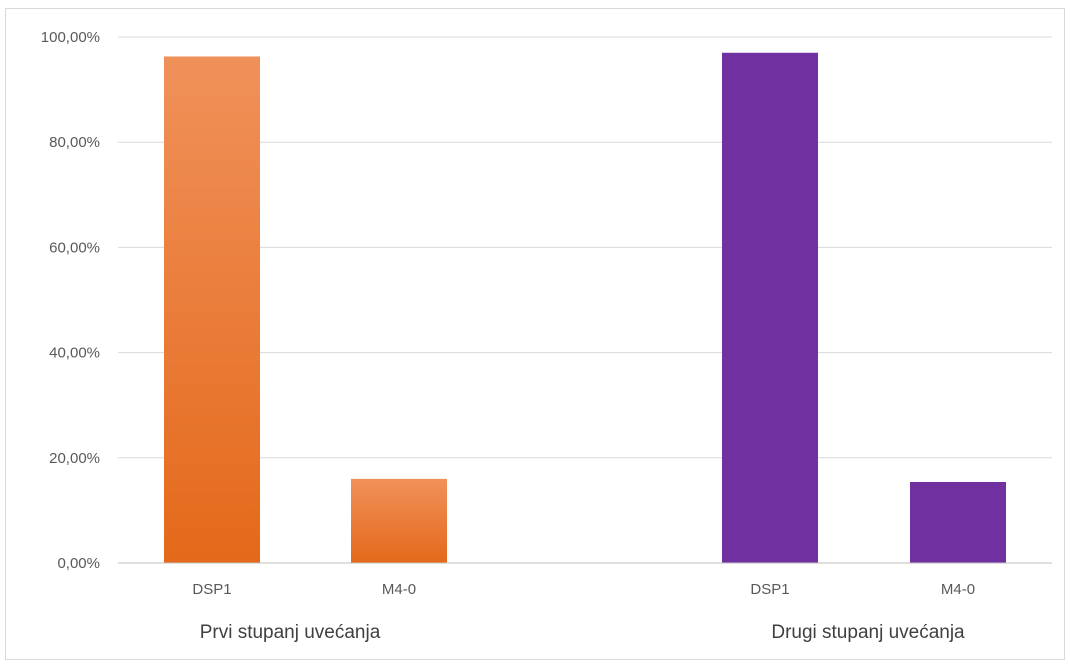 The image size is (1070, 666). Describe the element at coordinates (74, 353) in the screenshot. I see `y-tick-label: 40,00%` at that location.